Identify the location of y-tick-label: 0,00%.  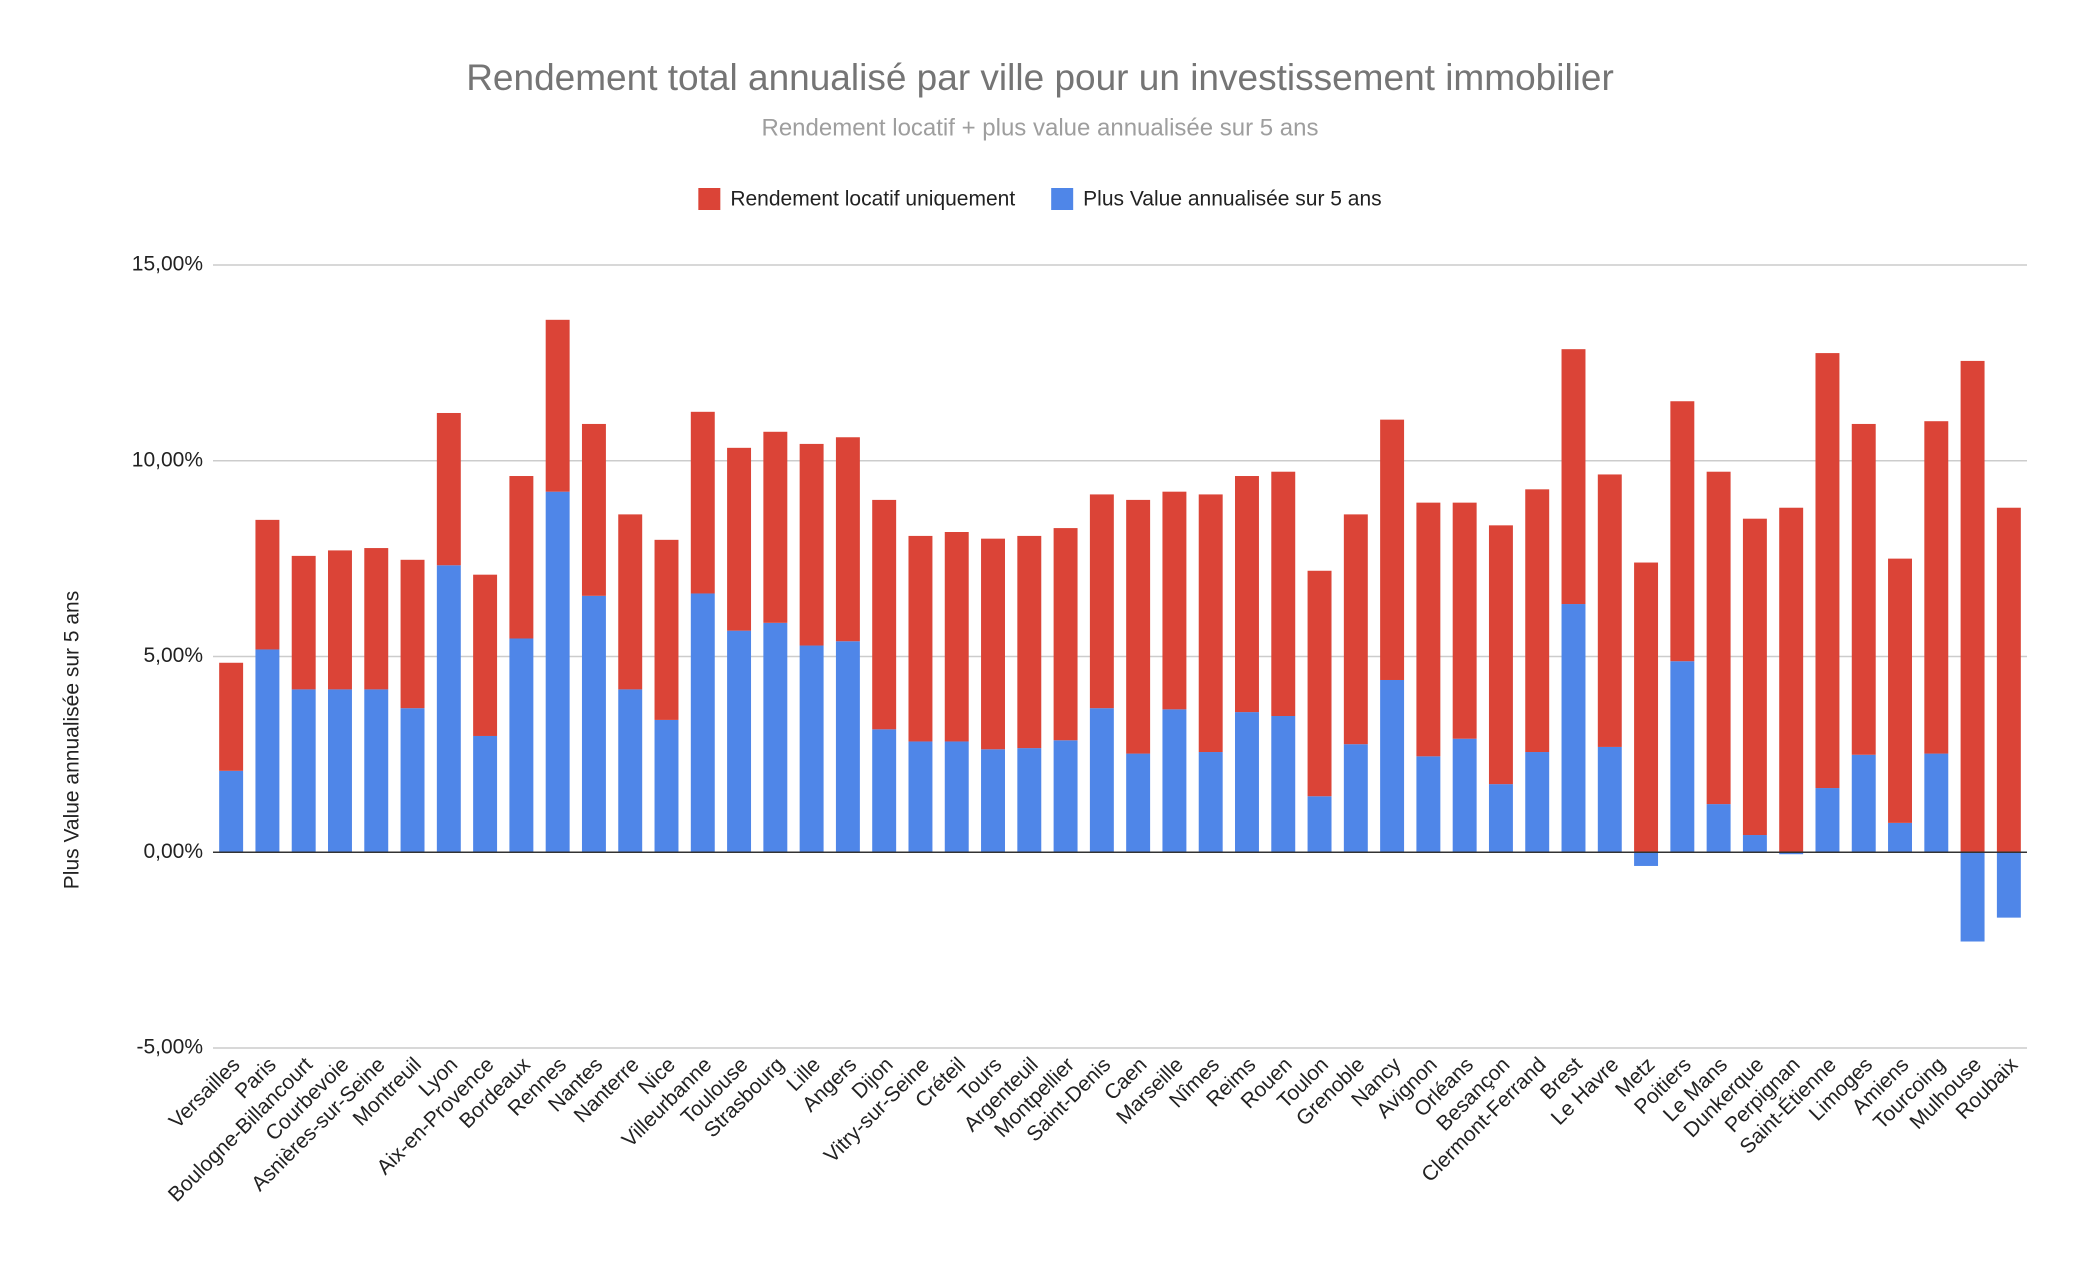
(173, 851).